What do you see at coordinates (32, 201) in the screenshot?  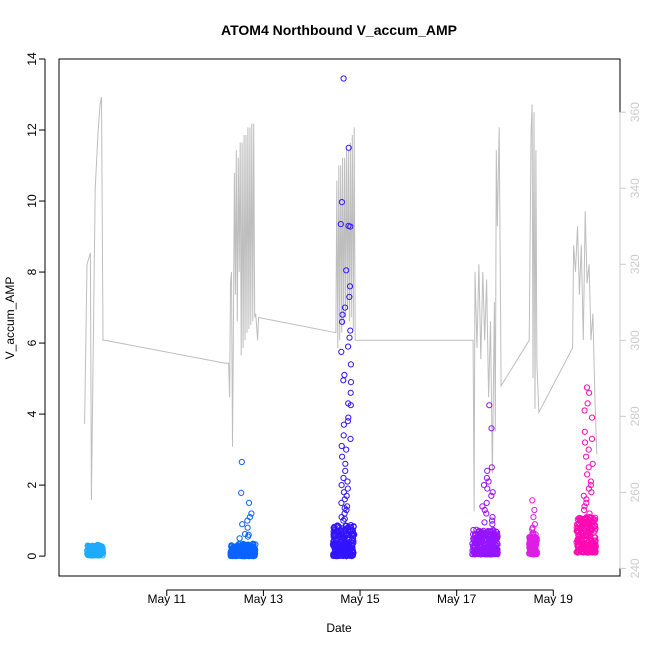 I see `y-tick-label: 10` at bounding box center [32, 201].